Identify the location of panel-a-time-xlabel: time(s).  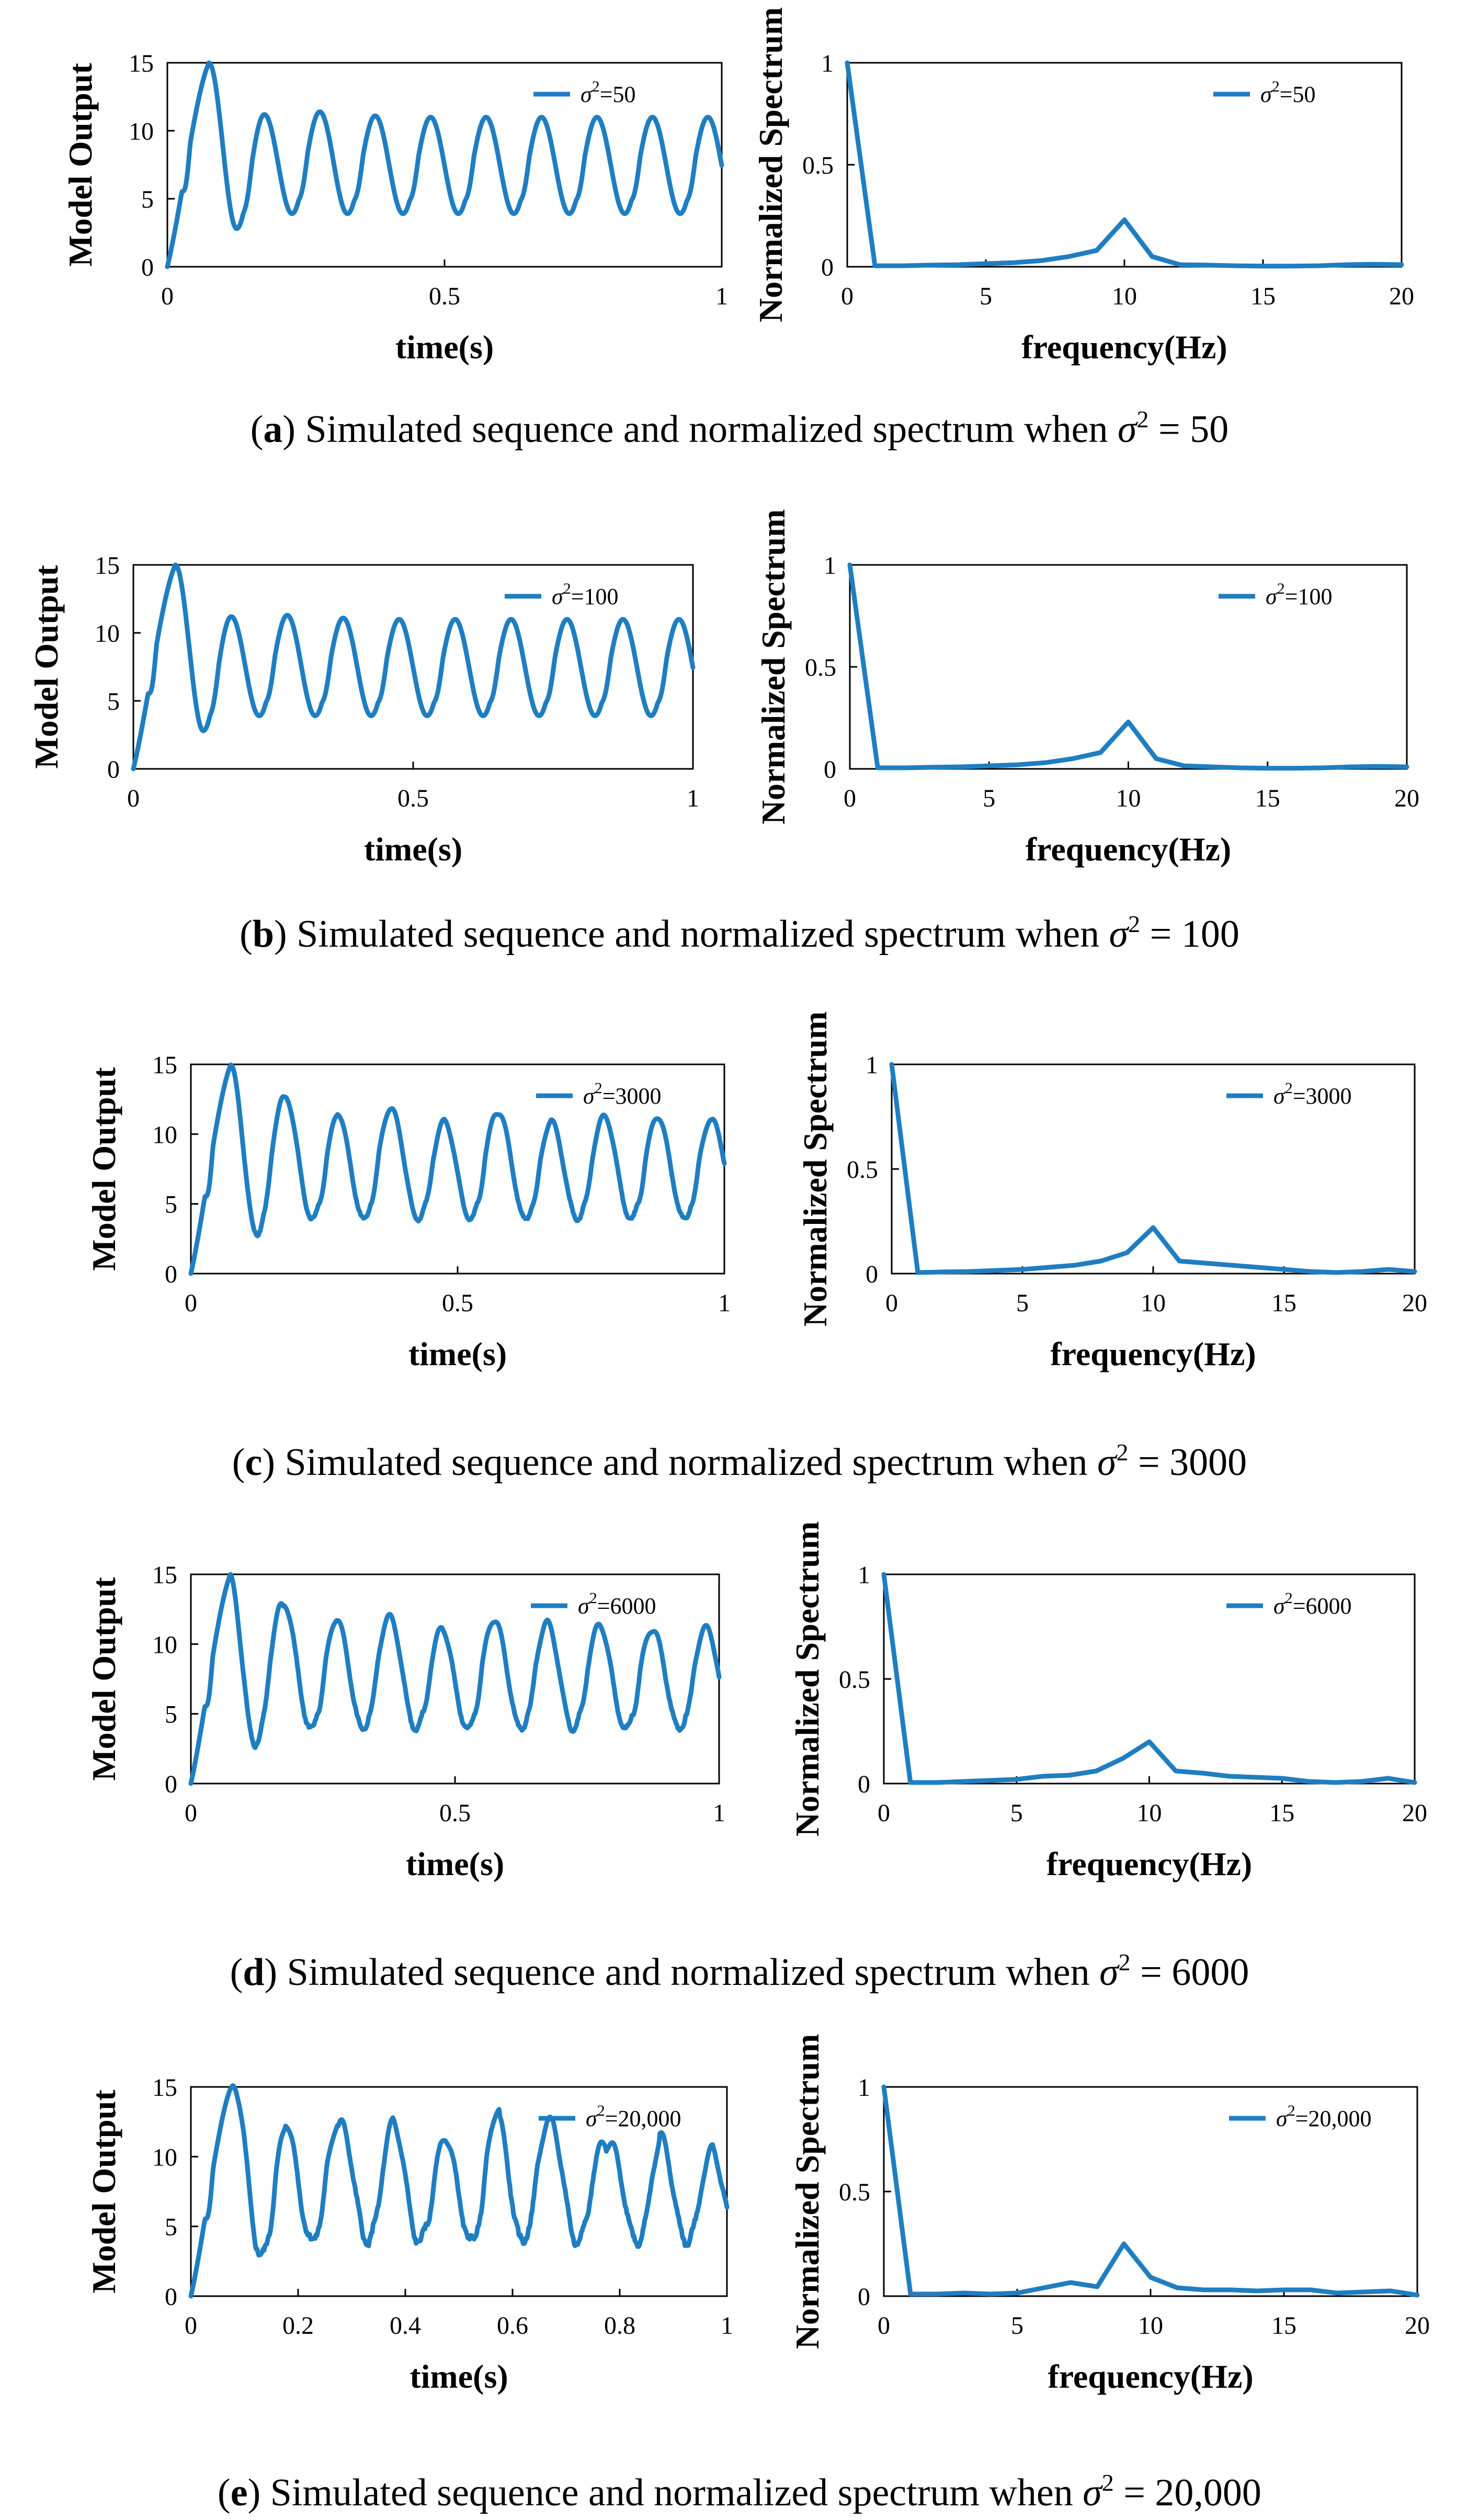
(444, 347).